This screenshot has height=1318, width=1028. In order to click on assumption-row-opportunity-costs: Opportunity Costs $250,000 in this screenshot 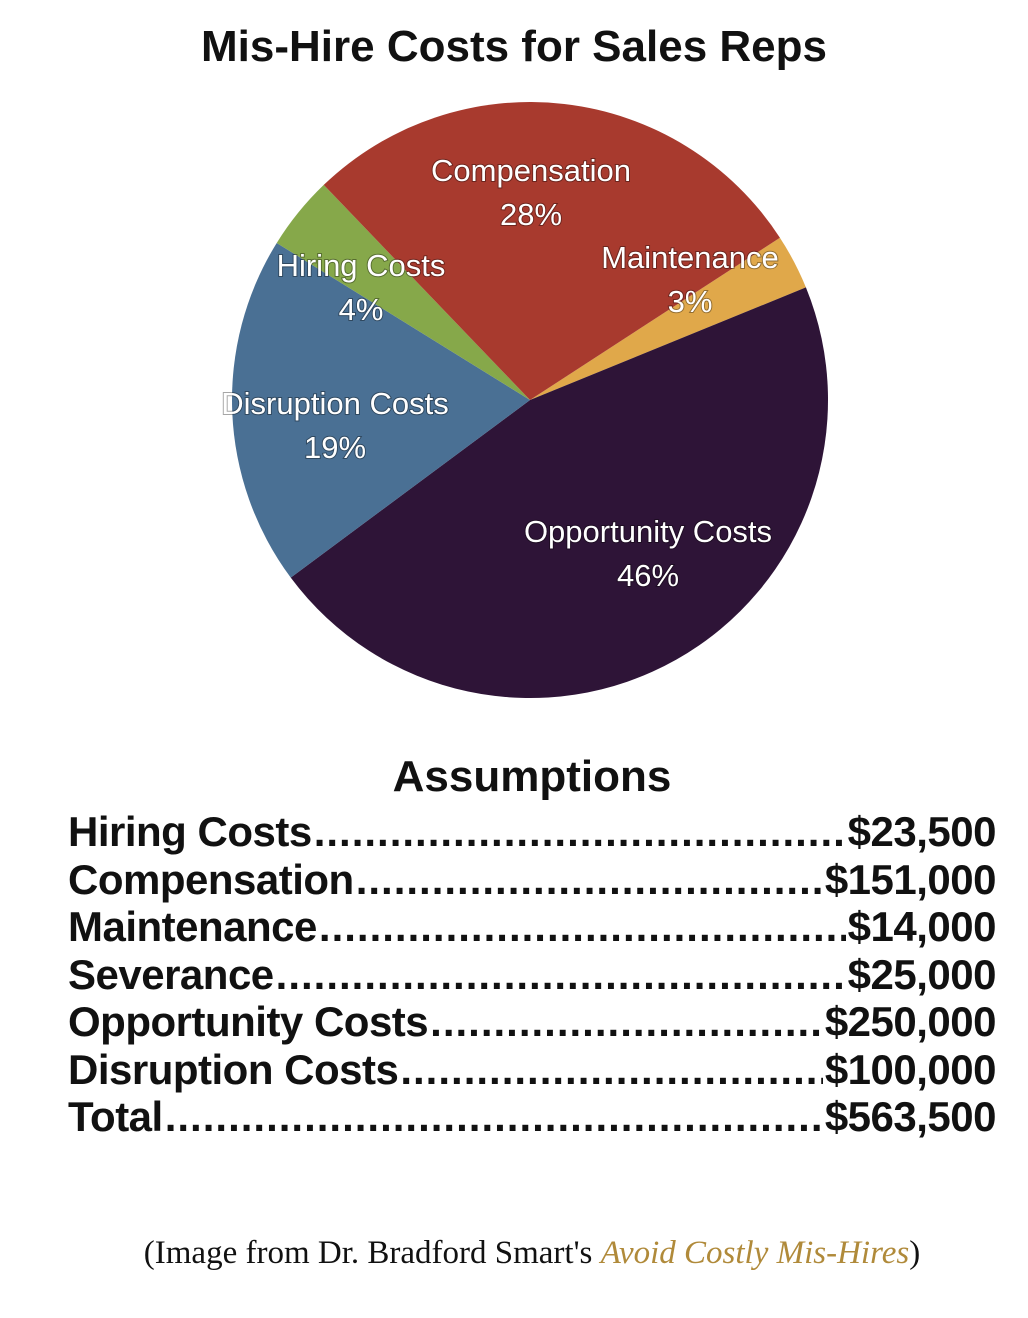, I will do `click(532, 1022)`.